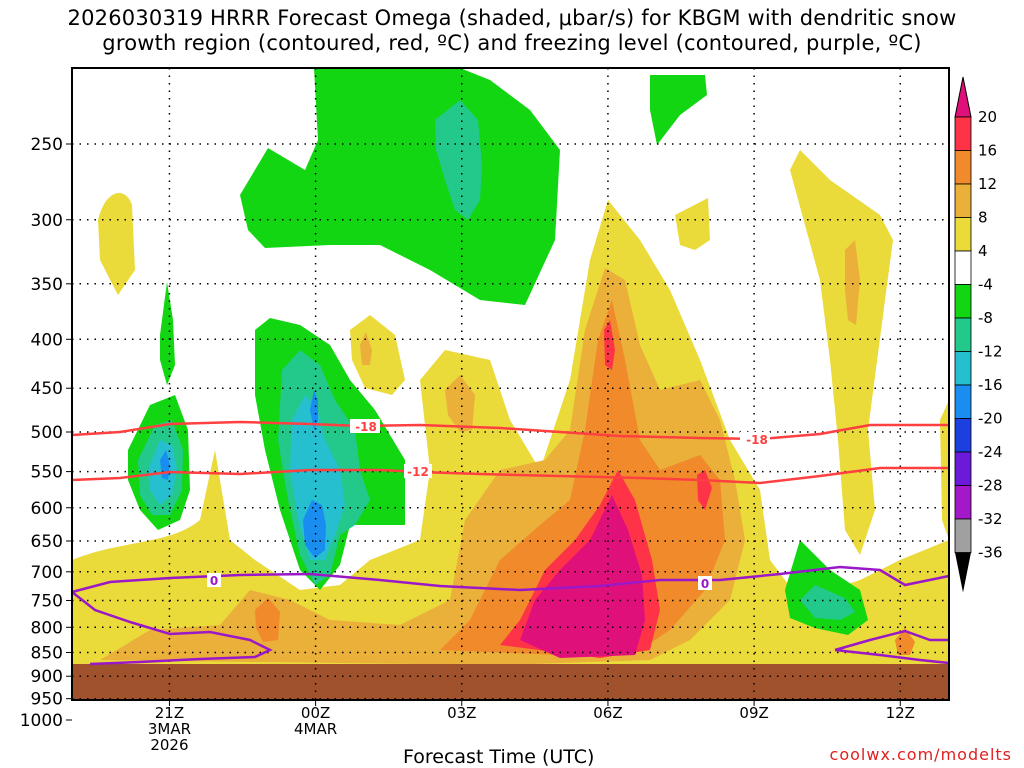 The width and height of the screenshot is (1024, 768). What do you see at coordinates (169, 729) in the screenshot?
I see `x-tick-label: 3MAR` at bounding box center [169, 729].